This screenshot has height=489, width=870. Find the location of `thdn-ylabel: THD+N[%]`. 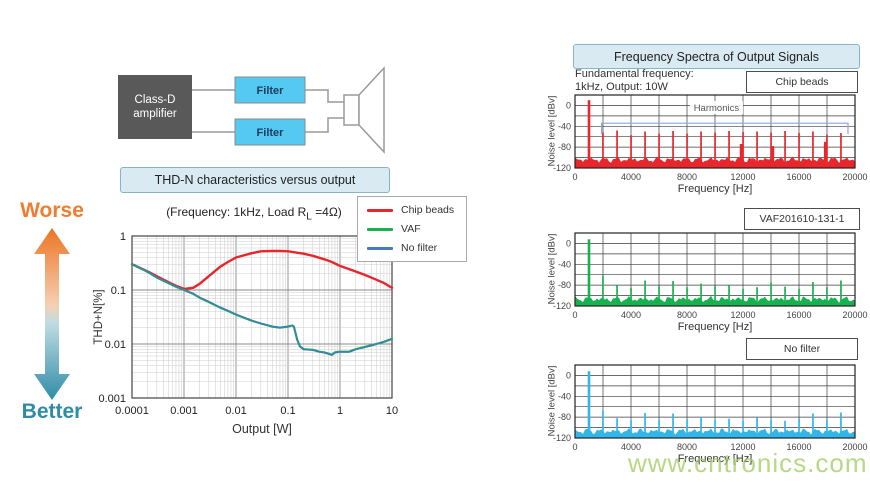

thdn-ylabel: THD+N[%] is located at coordinates (99, 316).